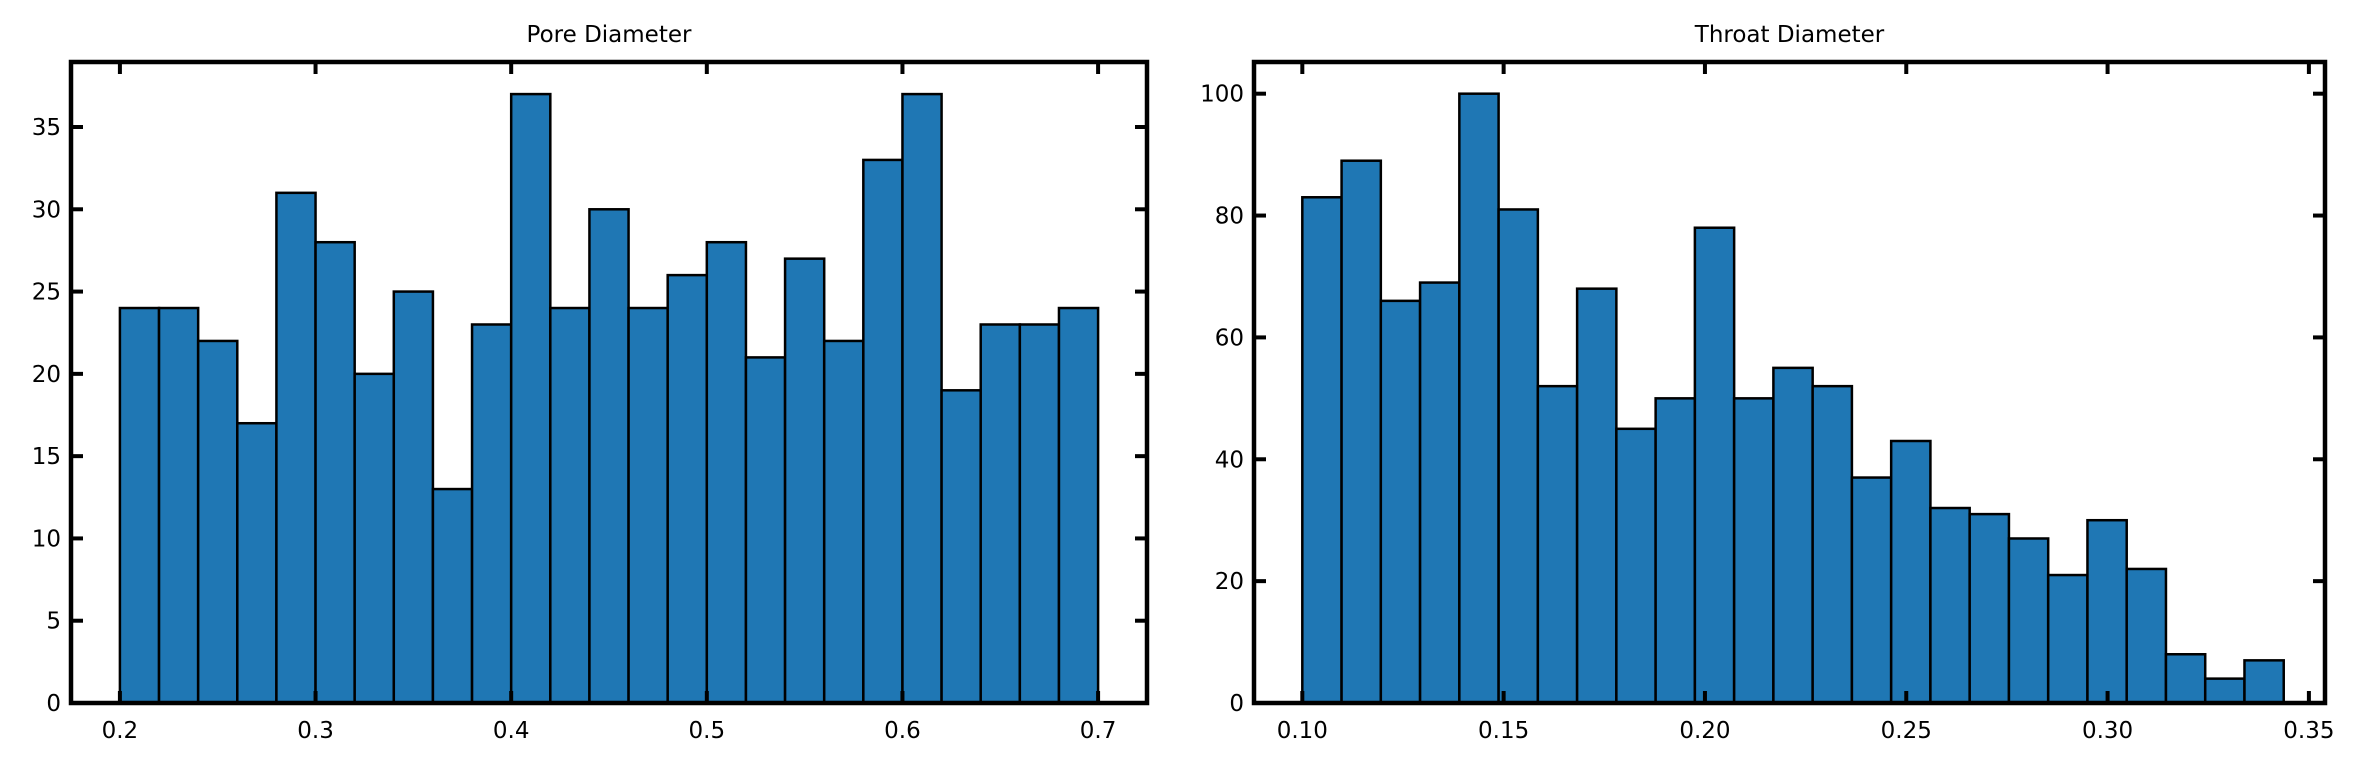 This screenshot has width=2367, height=767. What do you see at coordinates (2107, 731) in the screenshot?
I see `x-tick-label: 0.30` at bounding box center [2107, 731].